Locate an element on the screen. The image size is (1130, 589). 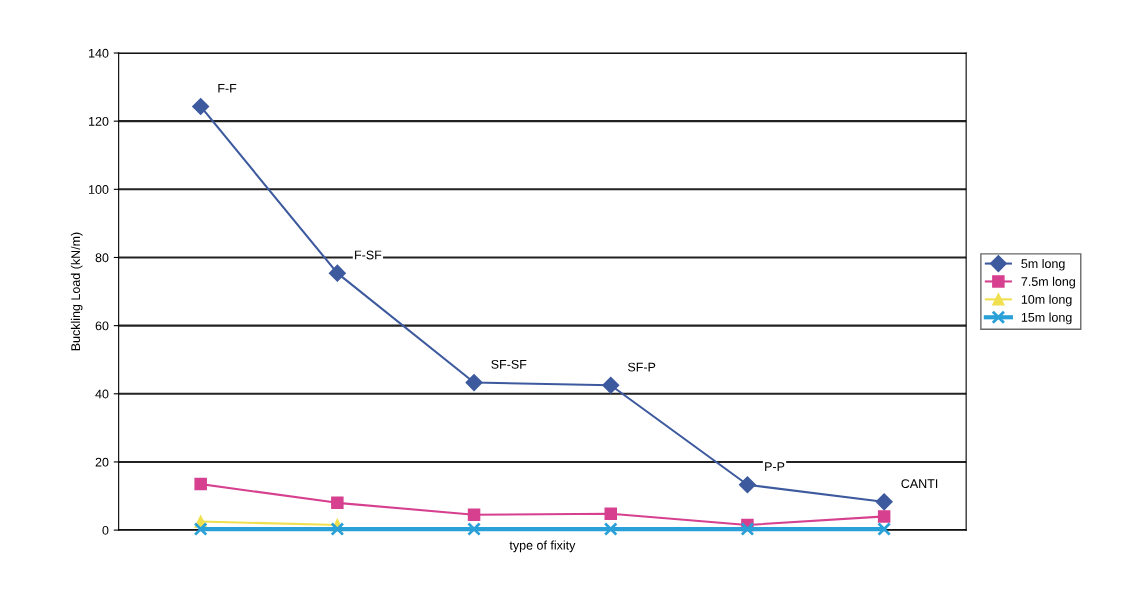
y-tick-label: 20 is located at coordinates (102, 462).